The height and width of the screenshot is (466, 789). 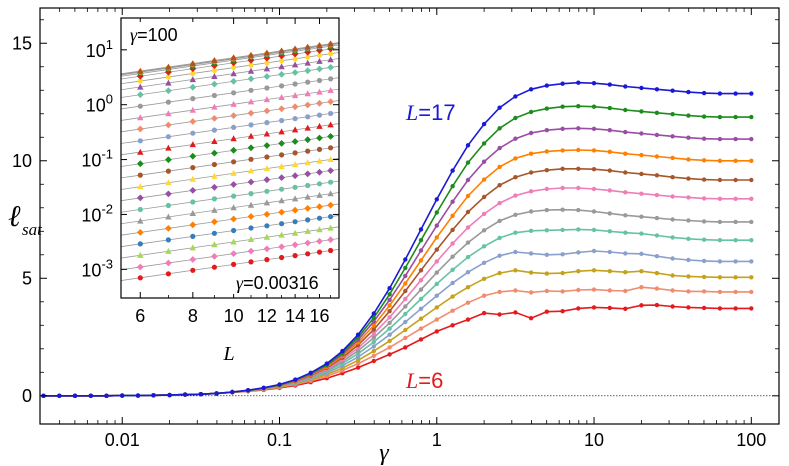 I want to click on inset-top-label-prefix: γ, so click(x=134, y=35).